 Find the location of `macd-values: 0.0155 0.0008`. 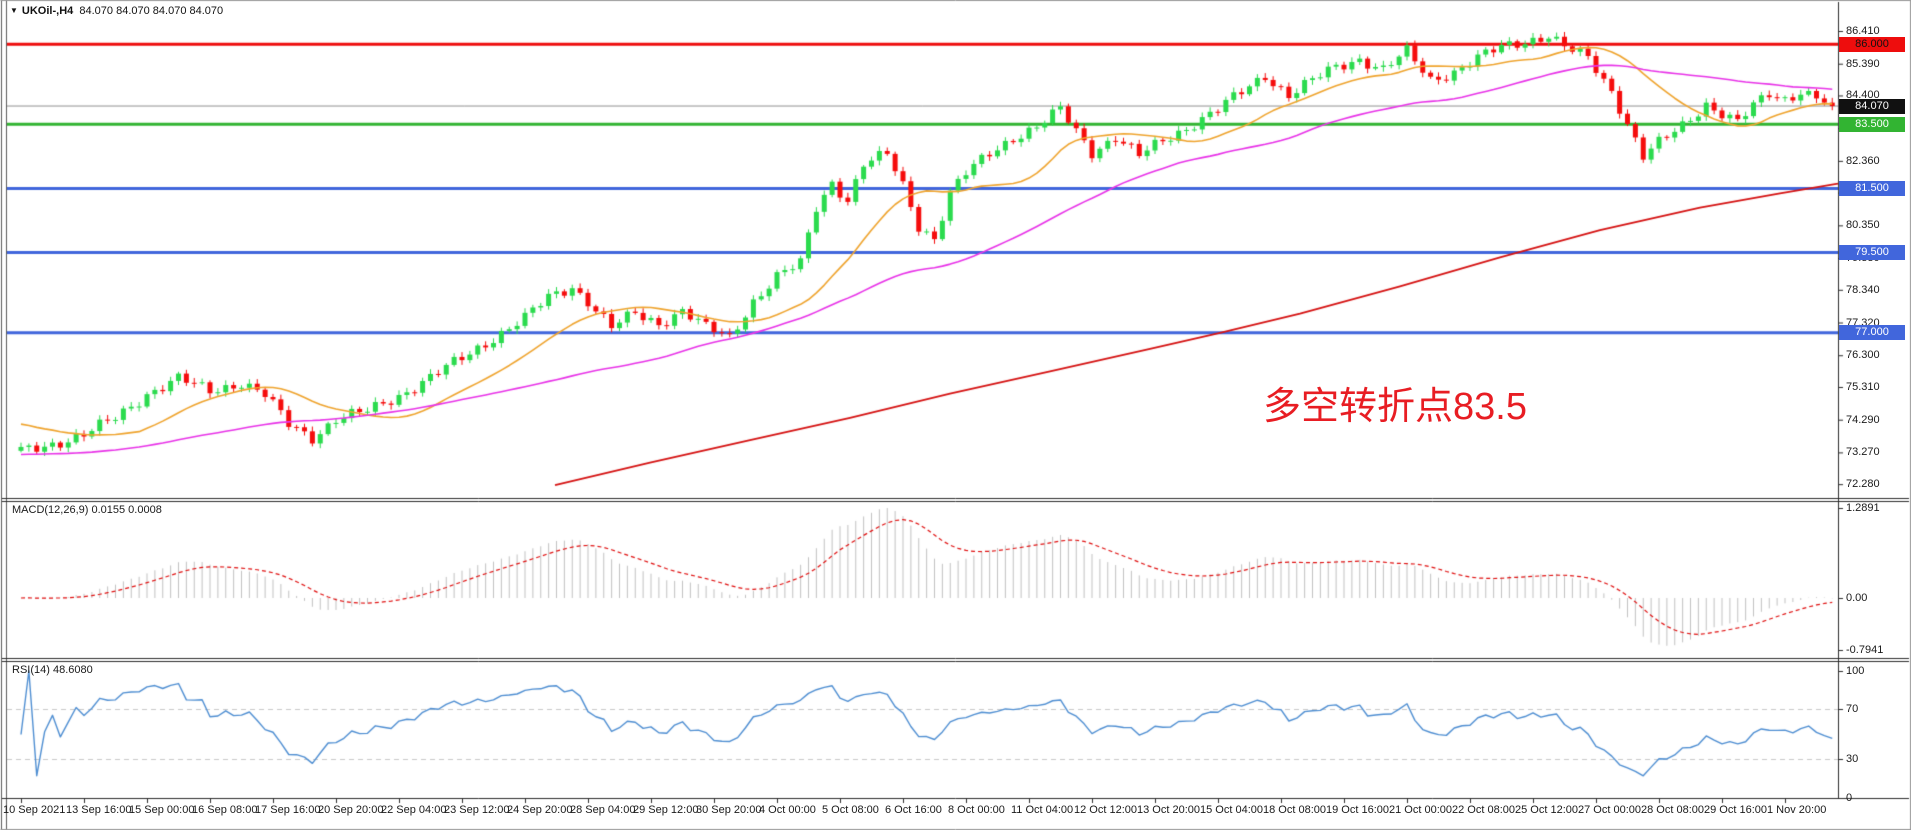

macd-values: 0.0155 0.0008 is located at coordinates (126, 510).